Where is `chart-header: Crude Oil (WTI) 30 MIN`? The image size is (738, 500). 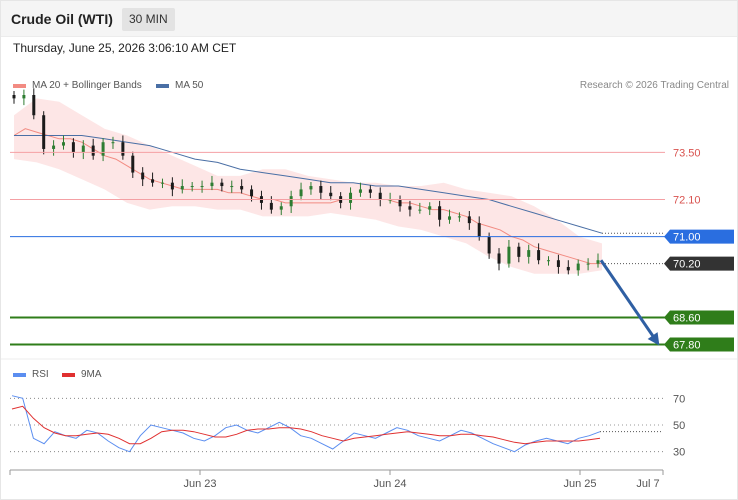 chart-header: Crude Oil (WTI) 30 MIN is located at coordinates (369, 19).